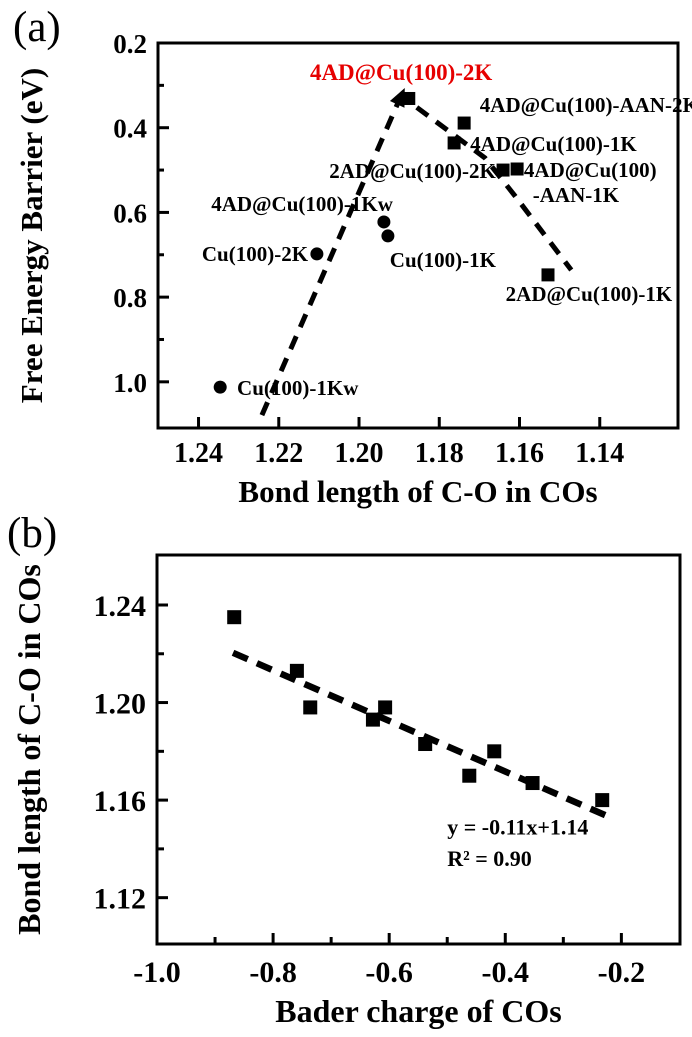 The image size is (692, 1037). What do you see at coordinates (586, 105) in the screenshot?
I see `point-label: 4AD@Cu(100)-AAN-2K` at bounding box center [586, 105].